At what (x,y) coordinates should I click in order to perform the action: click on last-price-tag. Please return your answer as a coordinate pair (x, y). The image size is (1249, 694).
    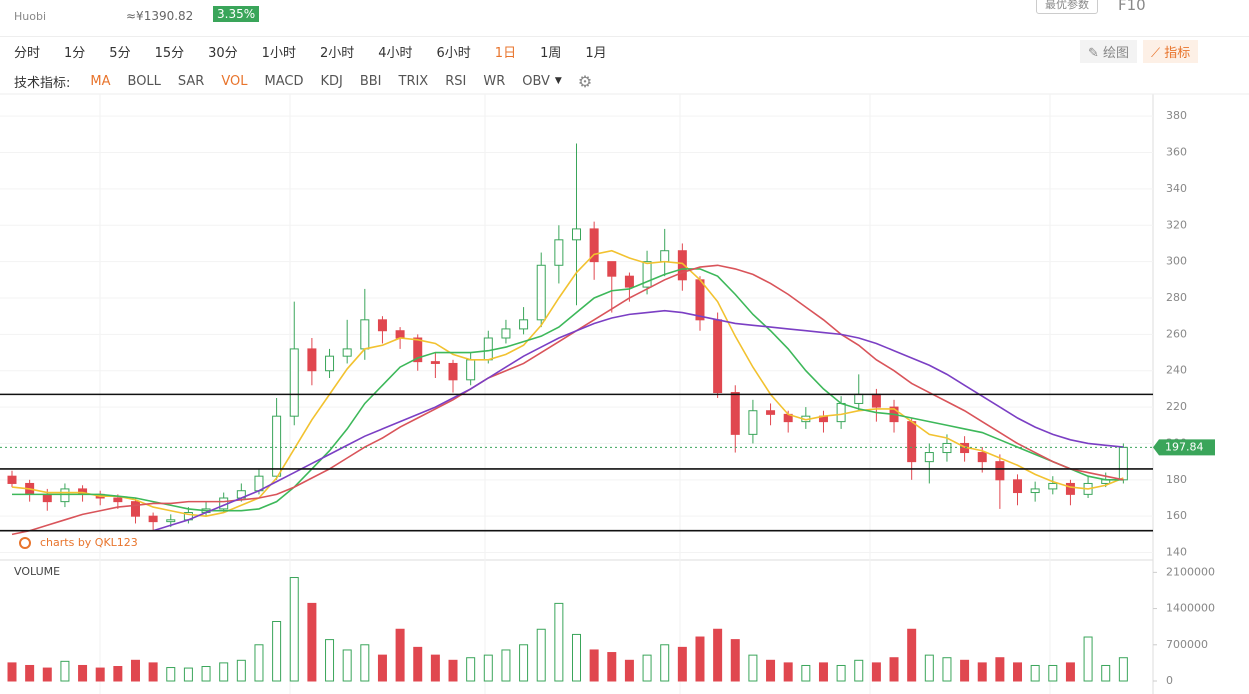
    Looking at the image, I should click on (1184, 447).